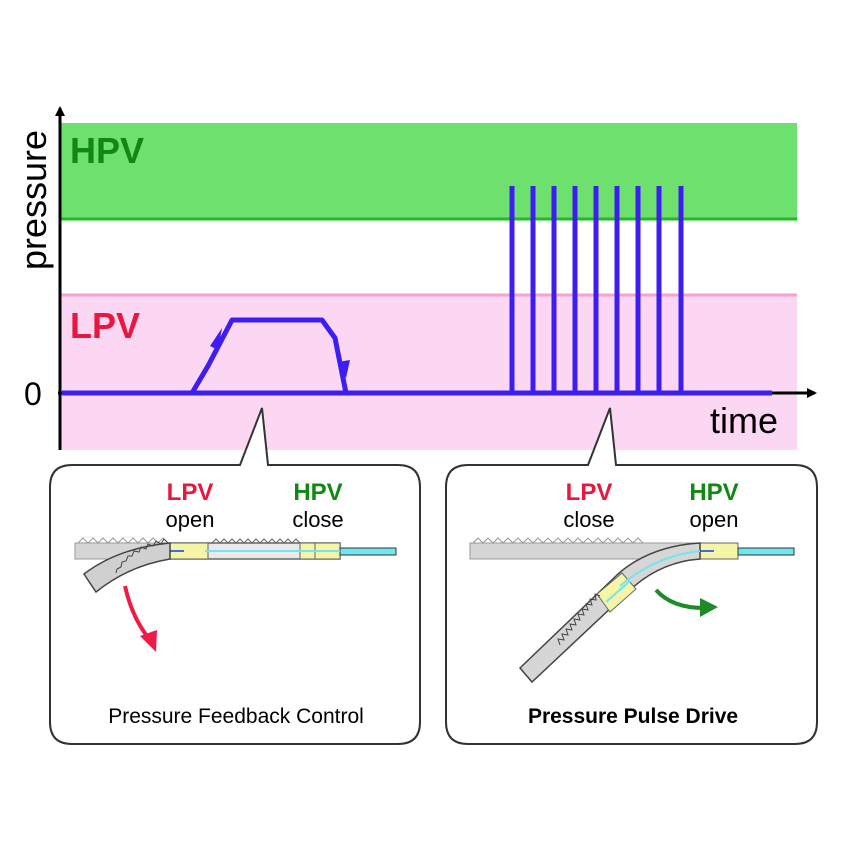  What do you see at coordinates (344, 369) in the screenshot?
I see `fall-arrow-icon` at bounding box center [344, 369].